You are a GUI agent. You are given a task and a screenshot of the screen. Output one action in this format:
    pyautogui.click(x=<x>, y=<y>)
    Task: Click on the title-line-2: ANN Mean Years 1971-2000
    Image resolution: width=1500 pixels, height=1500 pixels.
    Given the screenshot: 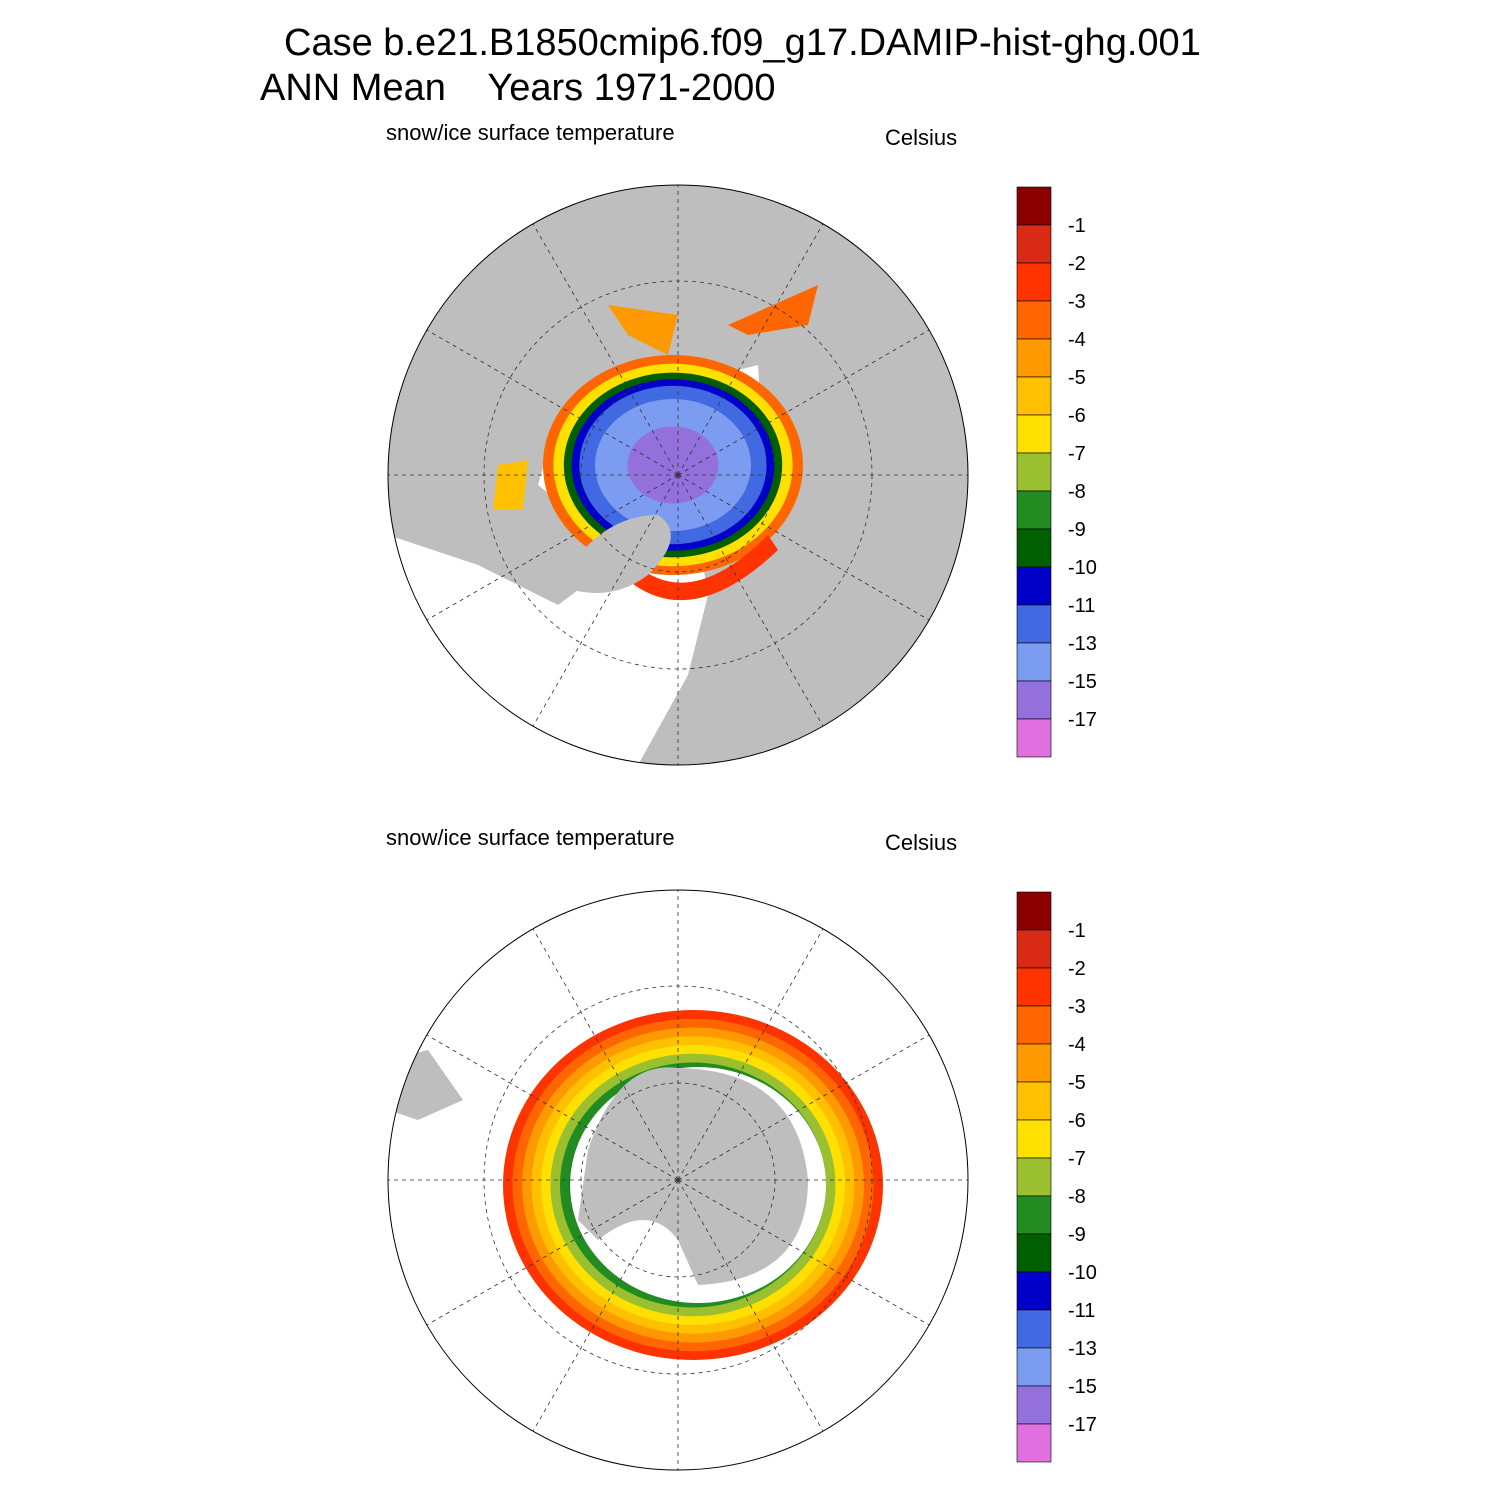 What is the action you would take?
    pyautogui.click(x=517, y=88)
    